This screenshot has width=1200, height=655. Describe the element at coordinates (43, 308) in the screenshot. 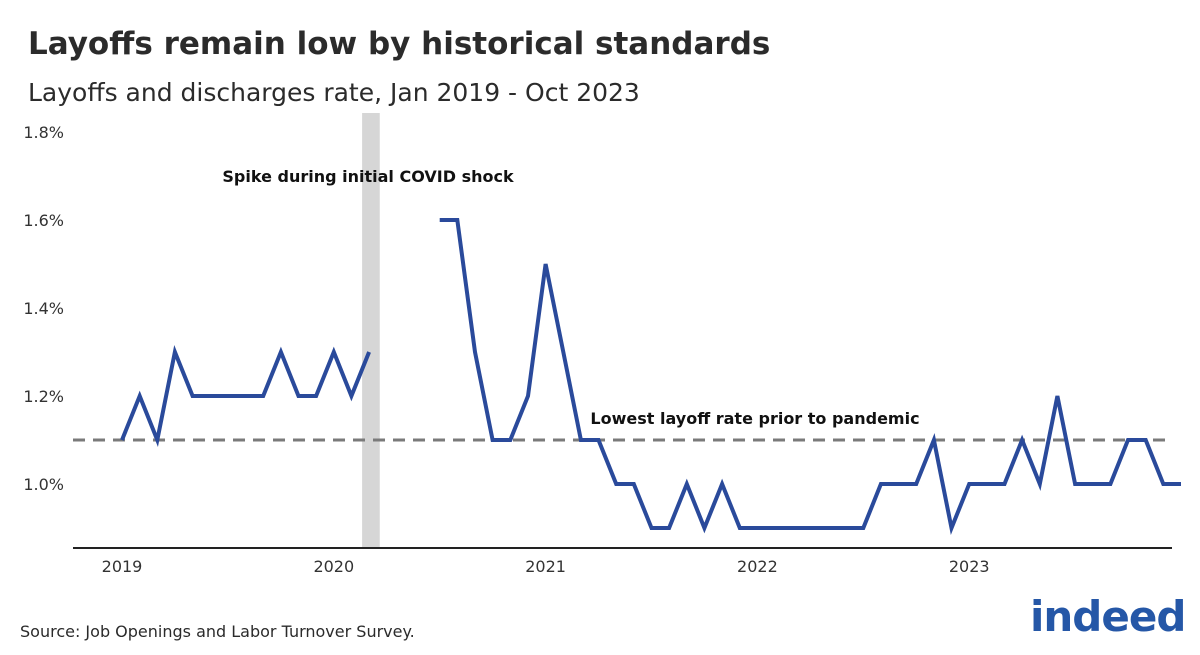

I see `y-tick-label: 1.4%` at that location.